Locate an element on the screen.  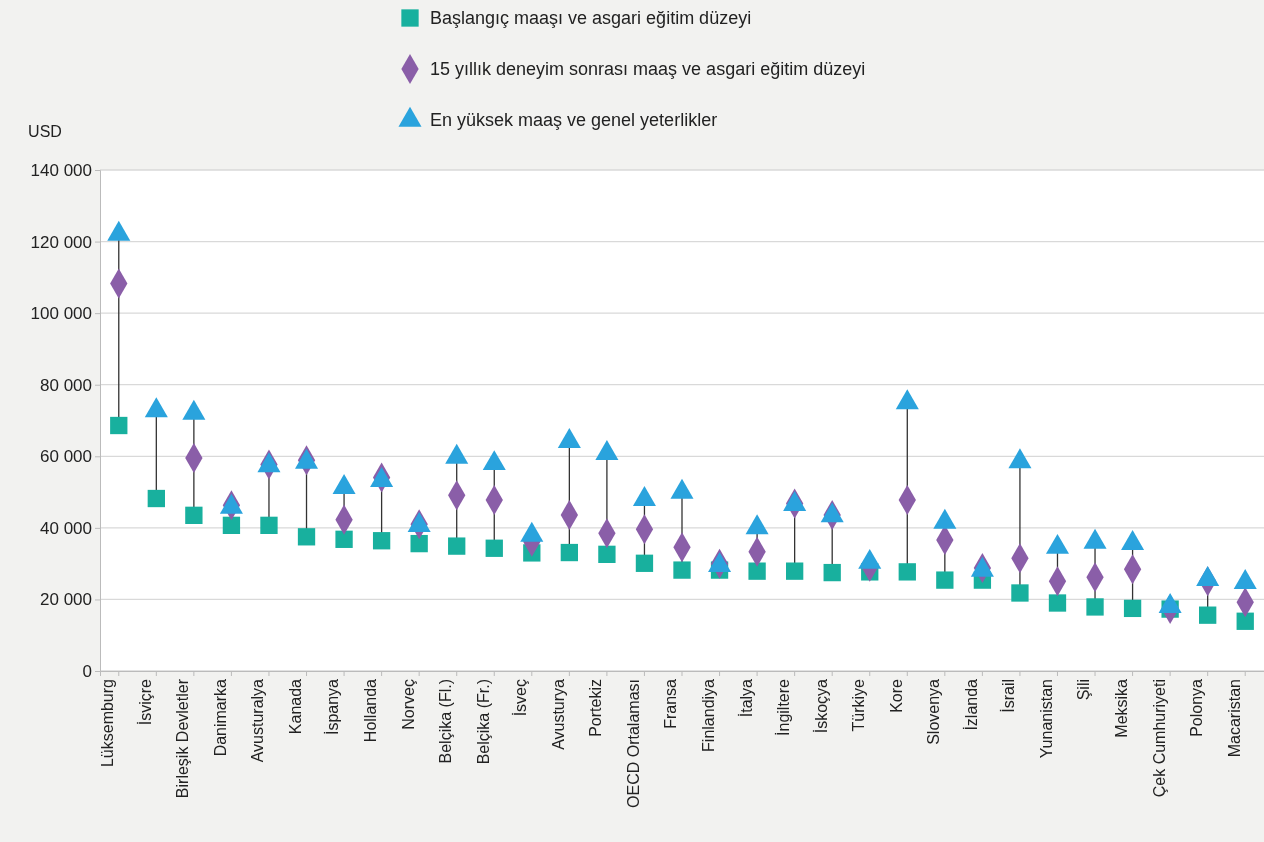
x-tick-label: Kanada is located at coordinates (295, 706).